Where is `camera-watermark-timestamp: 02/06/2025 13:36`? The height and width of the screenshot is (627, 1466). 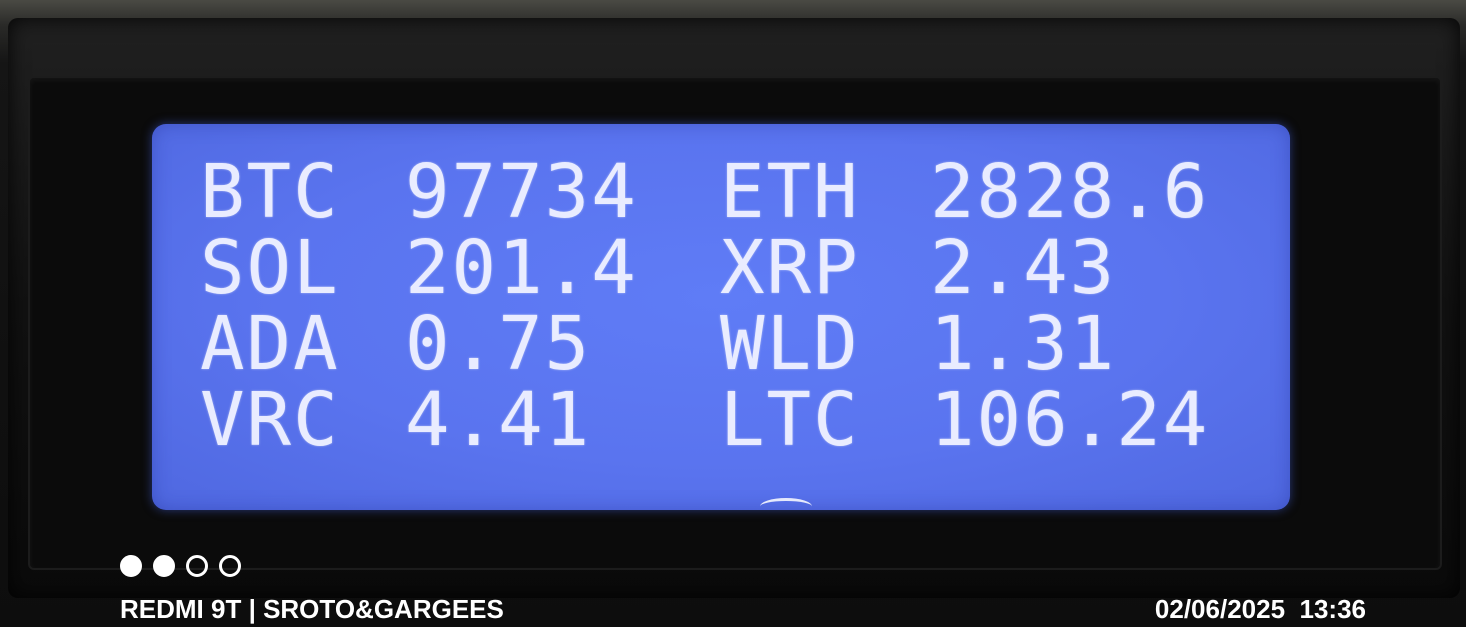
camera-watermark-timestamp: 02/06/2025 13:36 is located at coordinates (1260, 609).